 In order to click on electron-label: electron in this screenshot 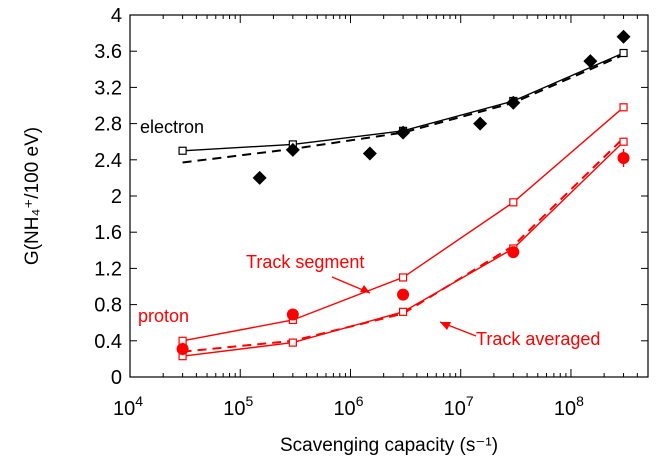, I will do `click(172, 127)`.